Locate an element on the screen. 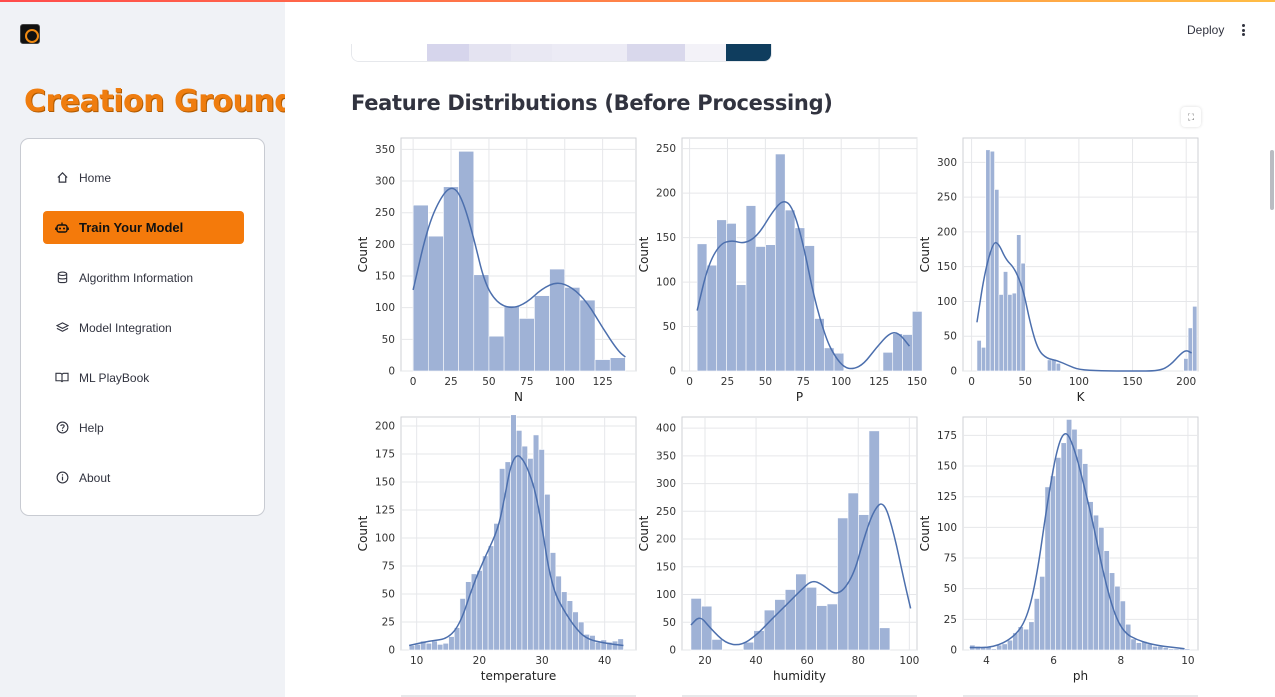  y-tick-label: 350 is located at coordinates (385, 150).